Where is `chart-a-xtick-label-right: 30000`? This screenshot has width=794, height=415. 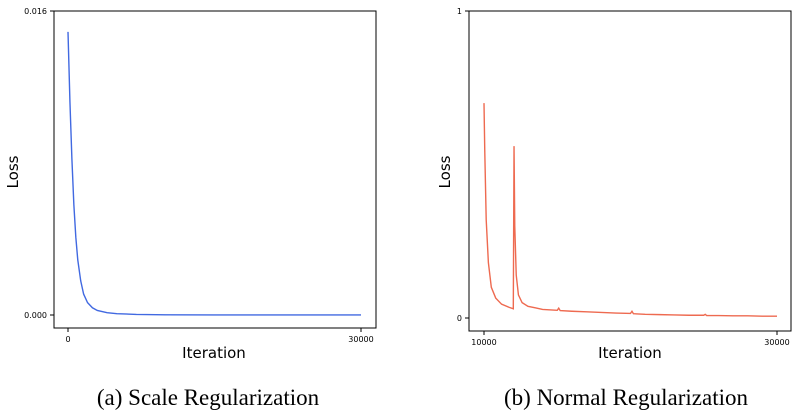
chart-a-xtick-label-right: 30000 is located at coordinates (360, 339).